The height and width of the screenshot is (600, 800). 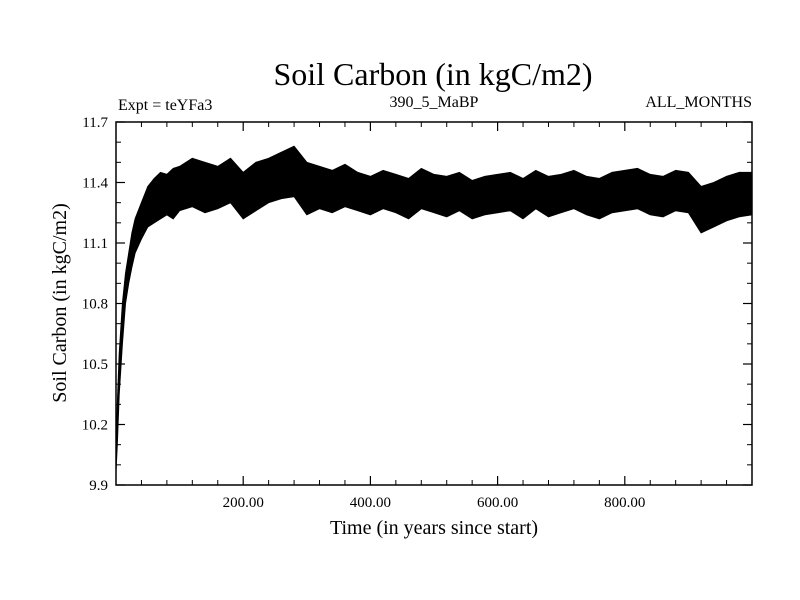 What do you see at coordinates (698, 102) in the screenshot?
I see `months-label: ALL_MONTHS` at bounding box center [698, 102].